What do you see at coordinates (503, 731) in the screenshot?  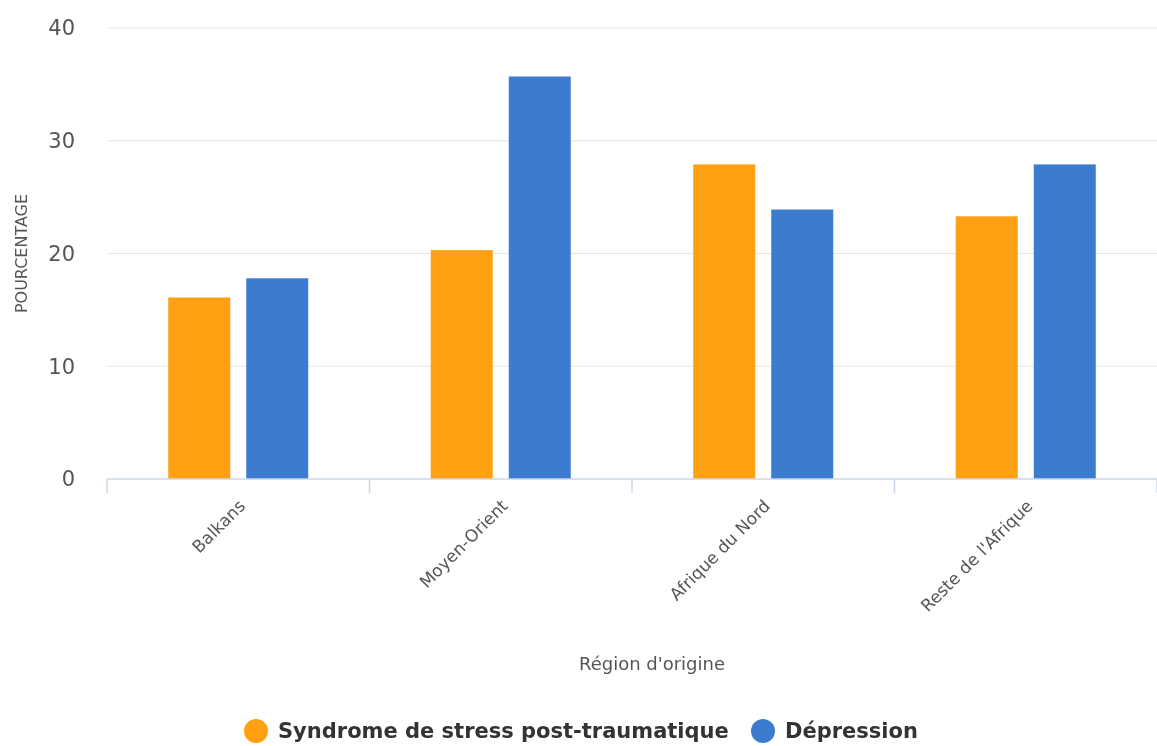 I see `legend-label: Syndrome de stress post-traumatique` at bounding box center [503, 731].